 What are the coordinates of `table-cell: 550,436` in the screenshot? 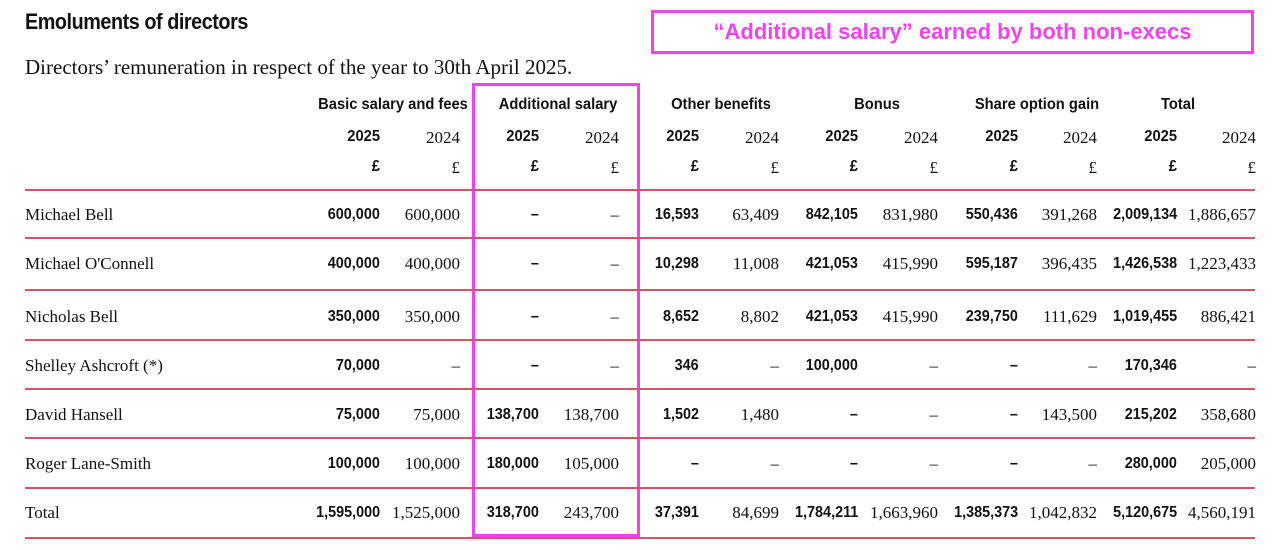 It's located at (991, 214).